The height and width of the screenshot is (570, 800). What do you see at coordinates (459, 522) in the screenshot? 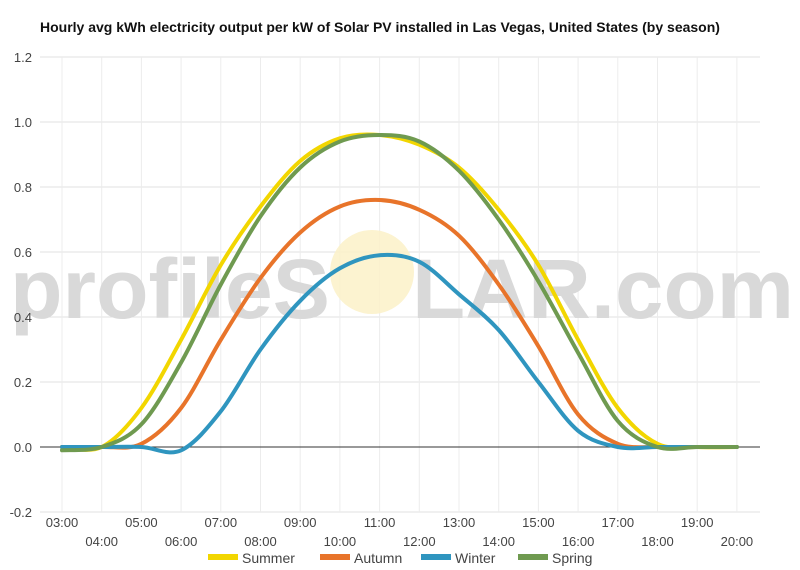
I see `x-tick-label: 13:00` at bounding box center [459, 522].